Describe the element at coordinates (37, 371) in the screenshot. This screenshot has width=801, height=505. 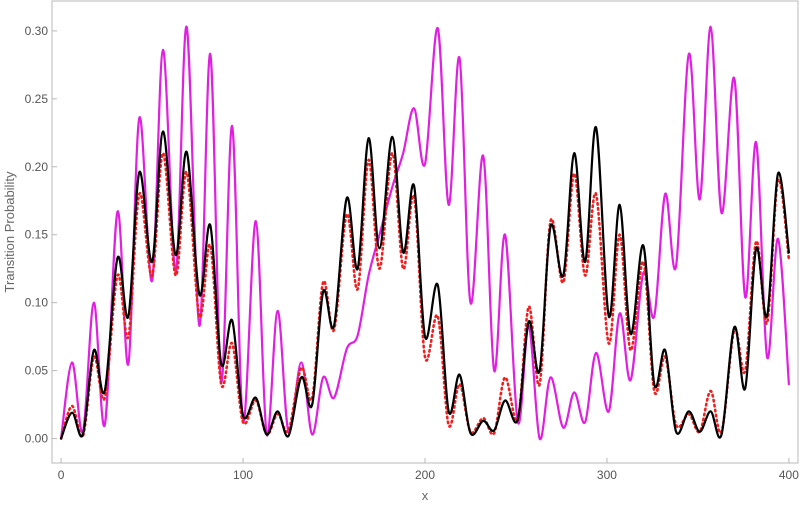
I see `y-tick-label: 0.05` at that location.